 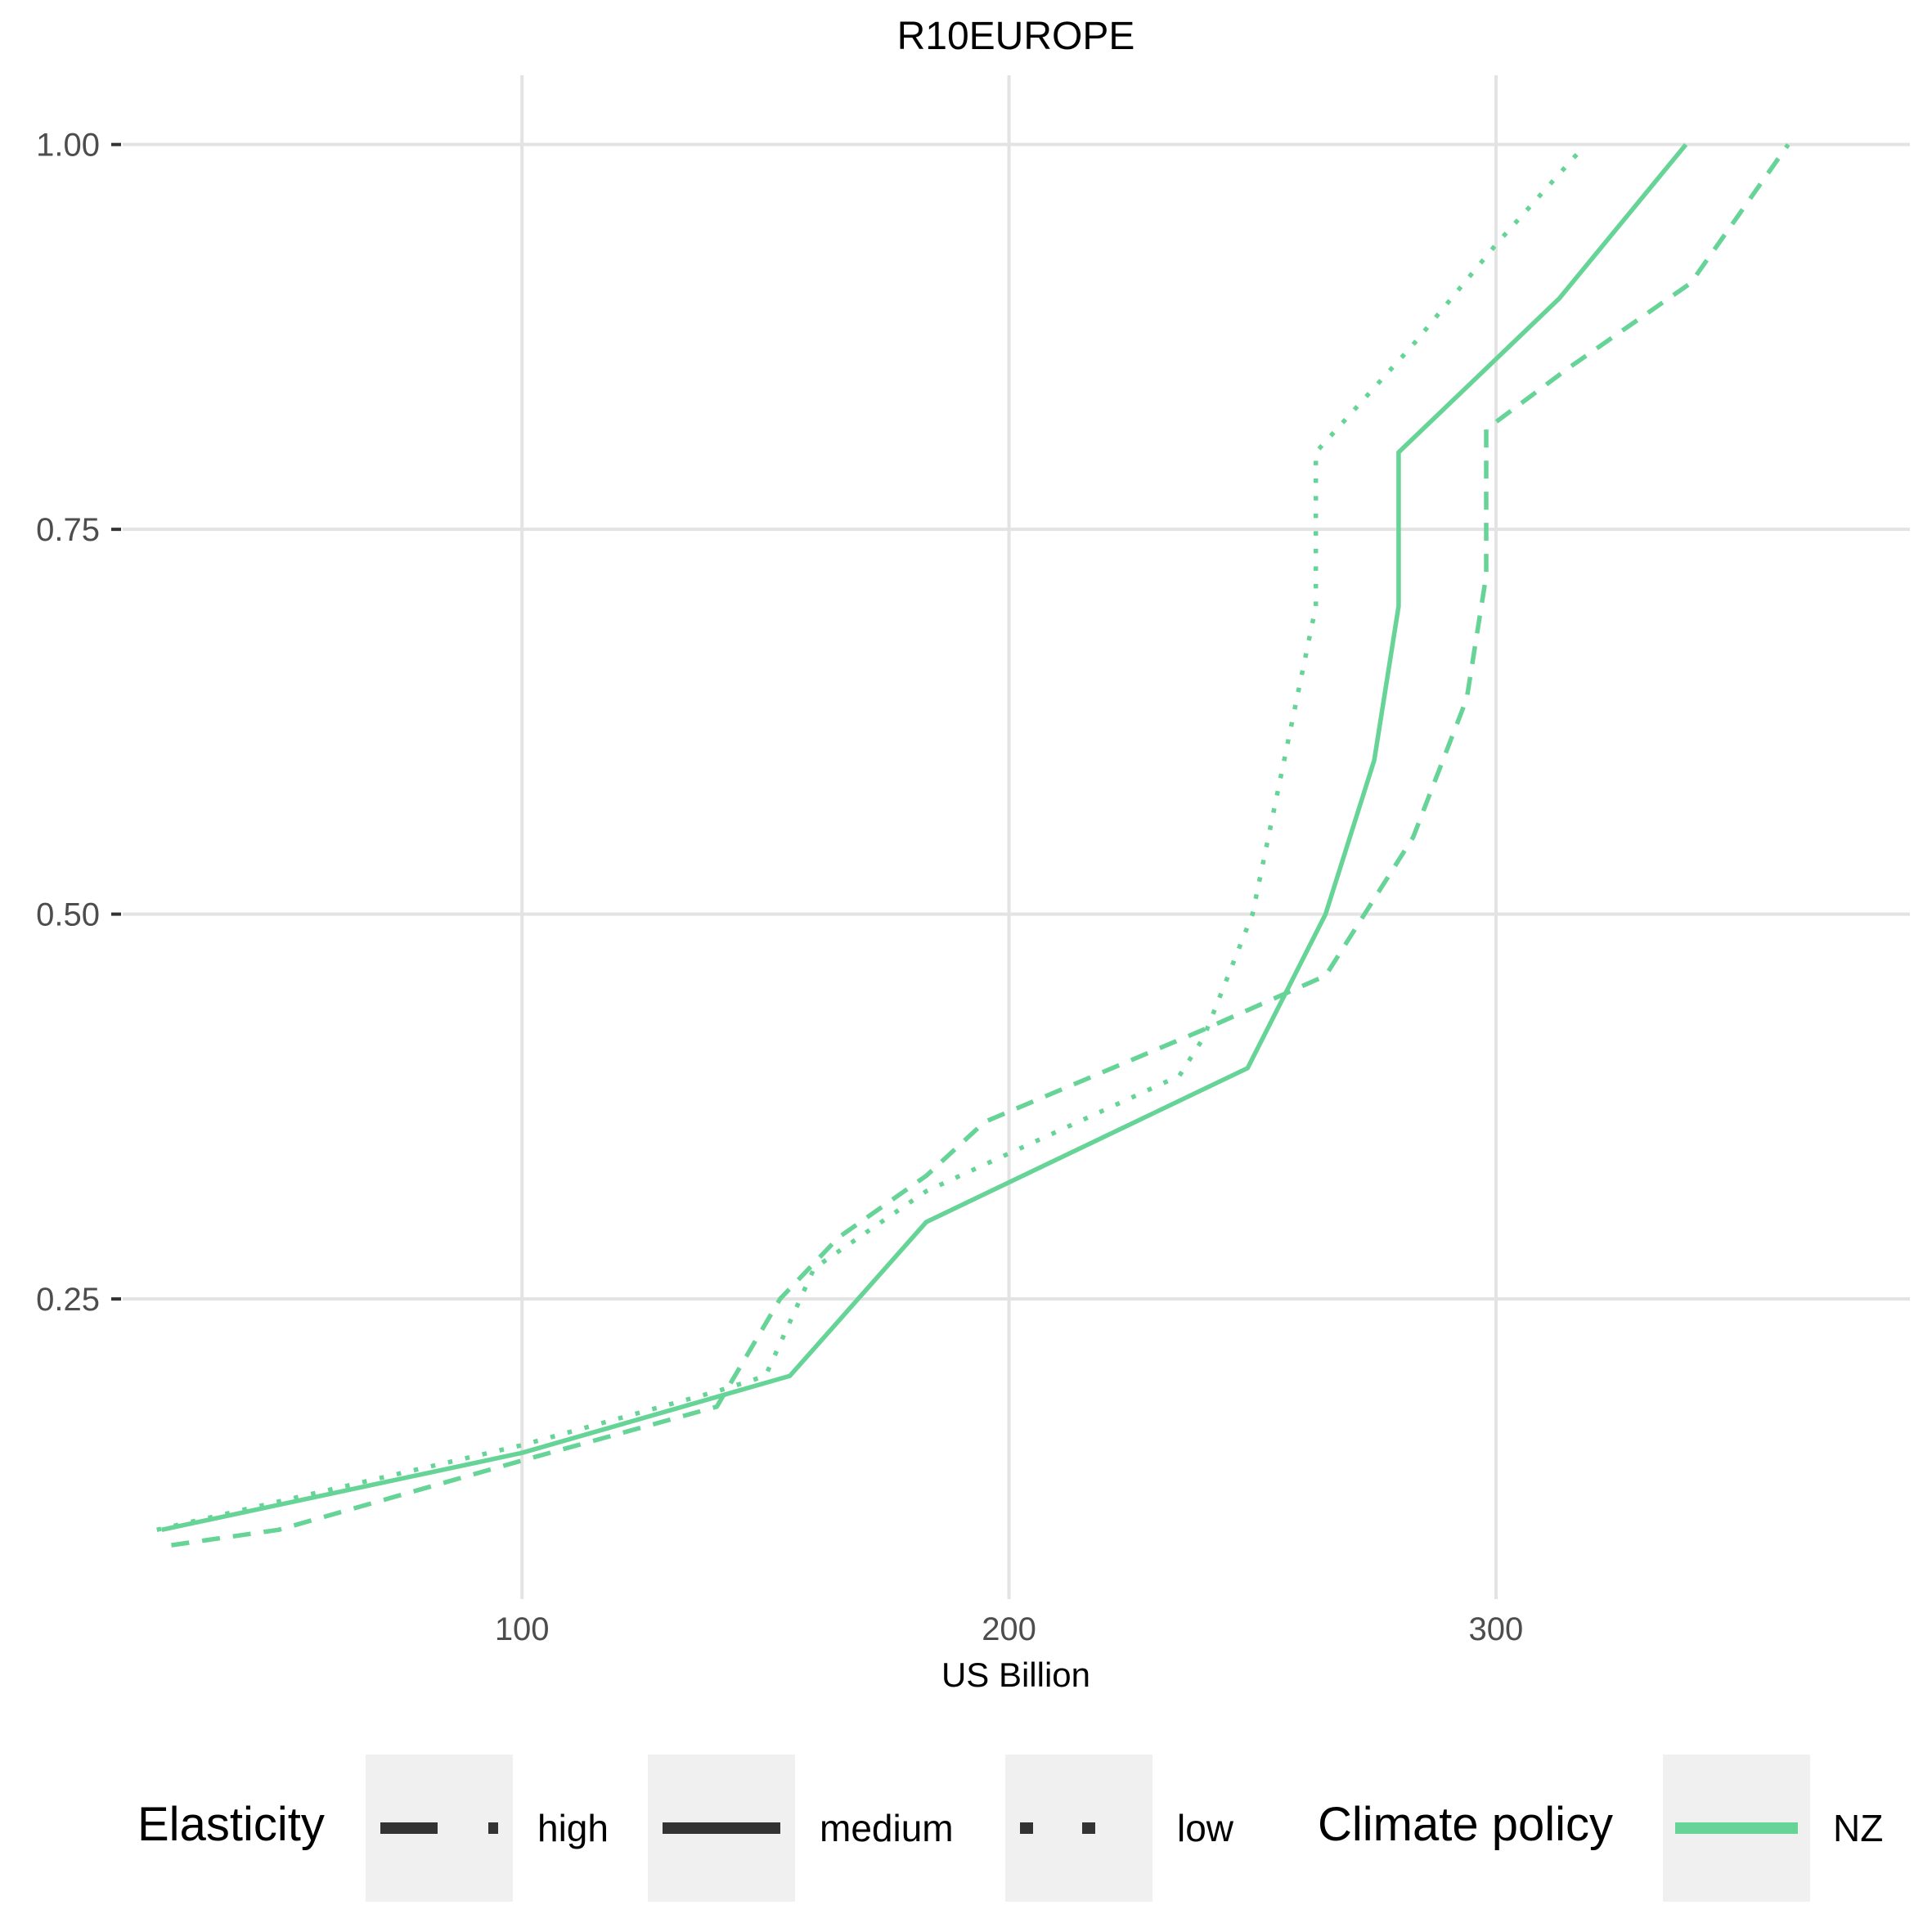 What do you see at coordinates (231, 1825) in the screenshot?
I see `legend-title-elasticity: Elasticity` at bounding box center [231, 1825].